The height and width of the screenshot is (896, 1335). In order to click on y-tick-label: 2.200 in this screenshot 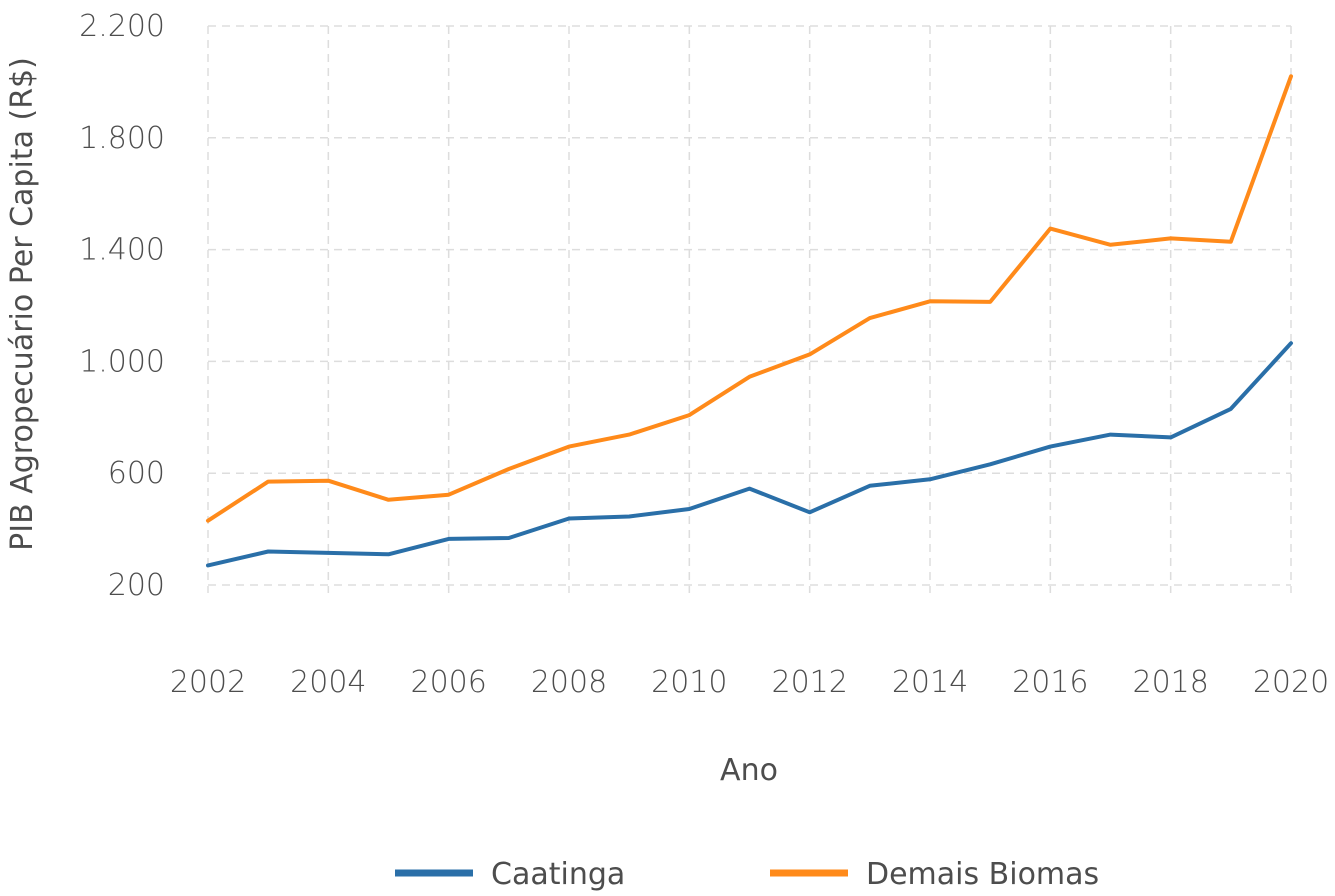, I will do `click(122, 26)`.